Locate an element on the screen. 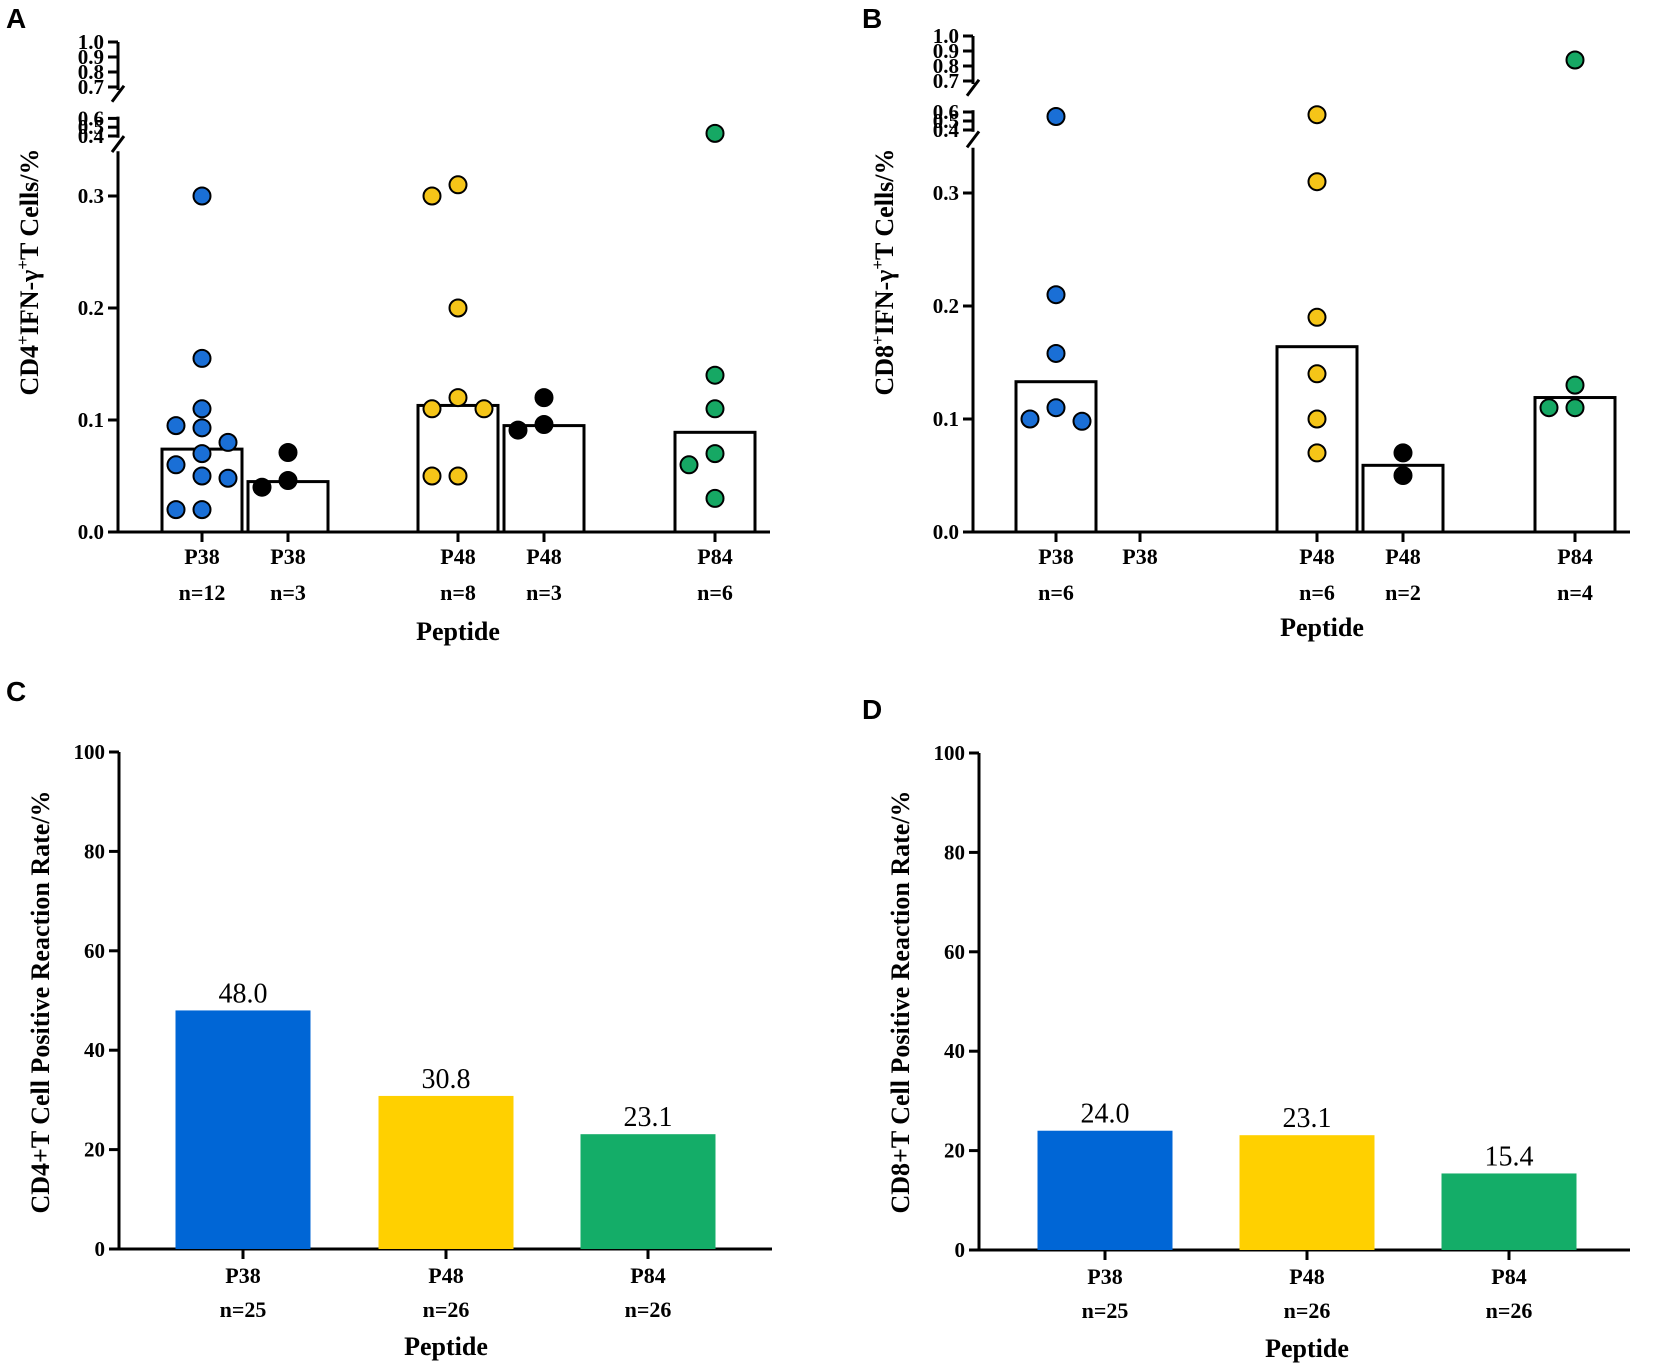 This screenshot has width=1654, height=1367. d-category-label: P48 is located at coordinates (1306, 1276).